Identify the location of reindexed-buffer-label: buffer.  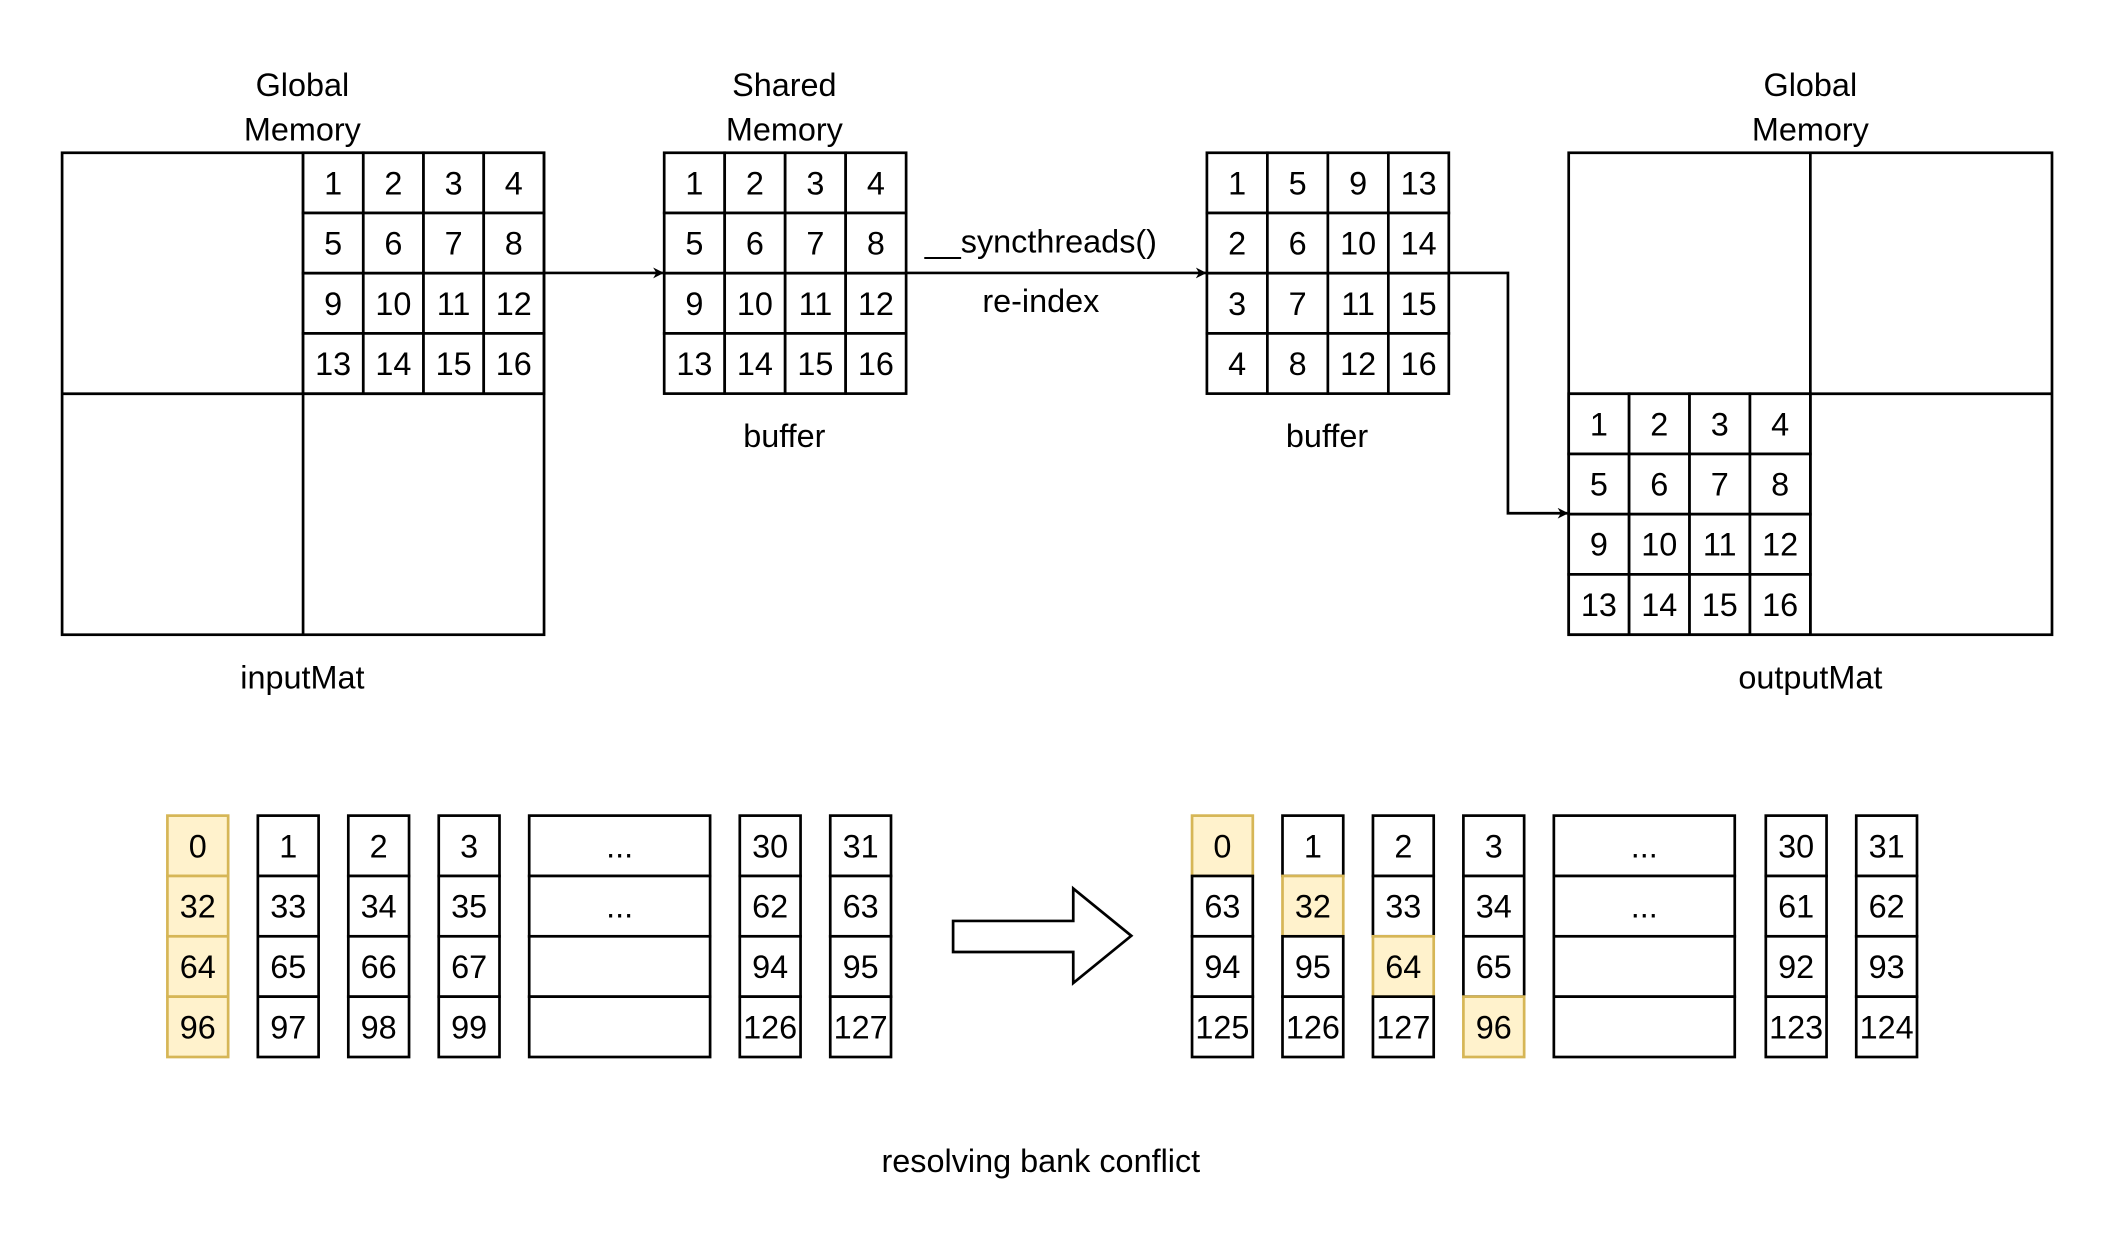
(1327, 436).